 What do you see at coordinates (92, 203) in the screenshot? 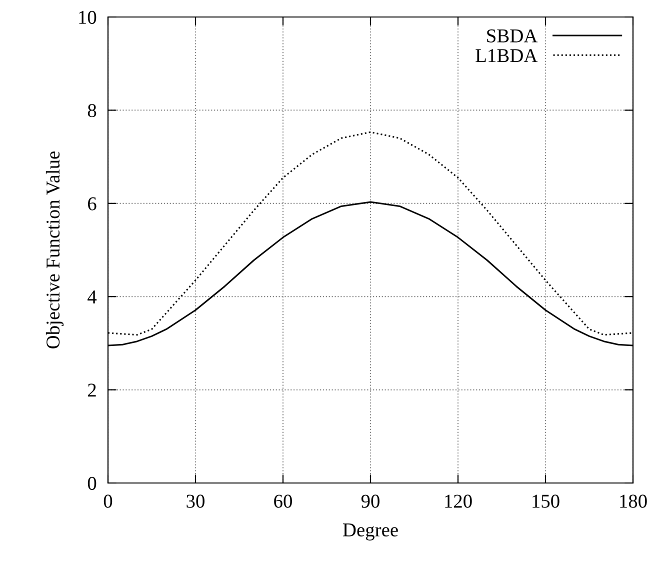
I see `y-tick-label: 6` at bounding box center [92, 203].